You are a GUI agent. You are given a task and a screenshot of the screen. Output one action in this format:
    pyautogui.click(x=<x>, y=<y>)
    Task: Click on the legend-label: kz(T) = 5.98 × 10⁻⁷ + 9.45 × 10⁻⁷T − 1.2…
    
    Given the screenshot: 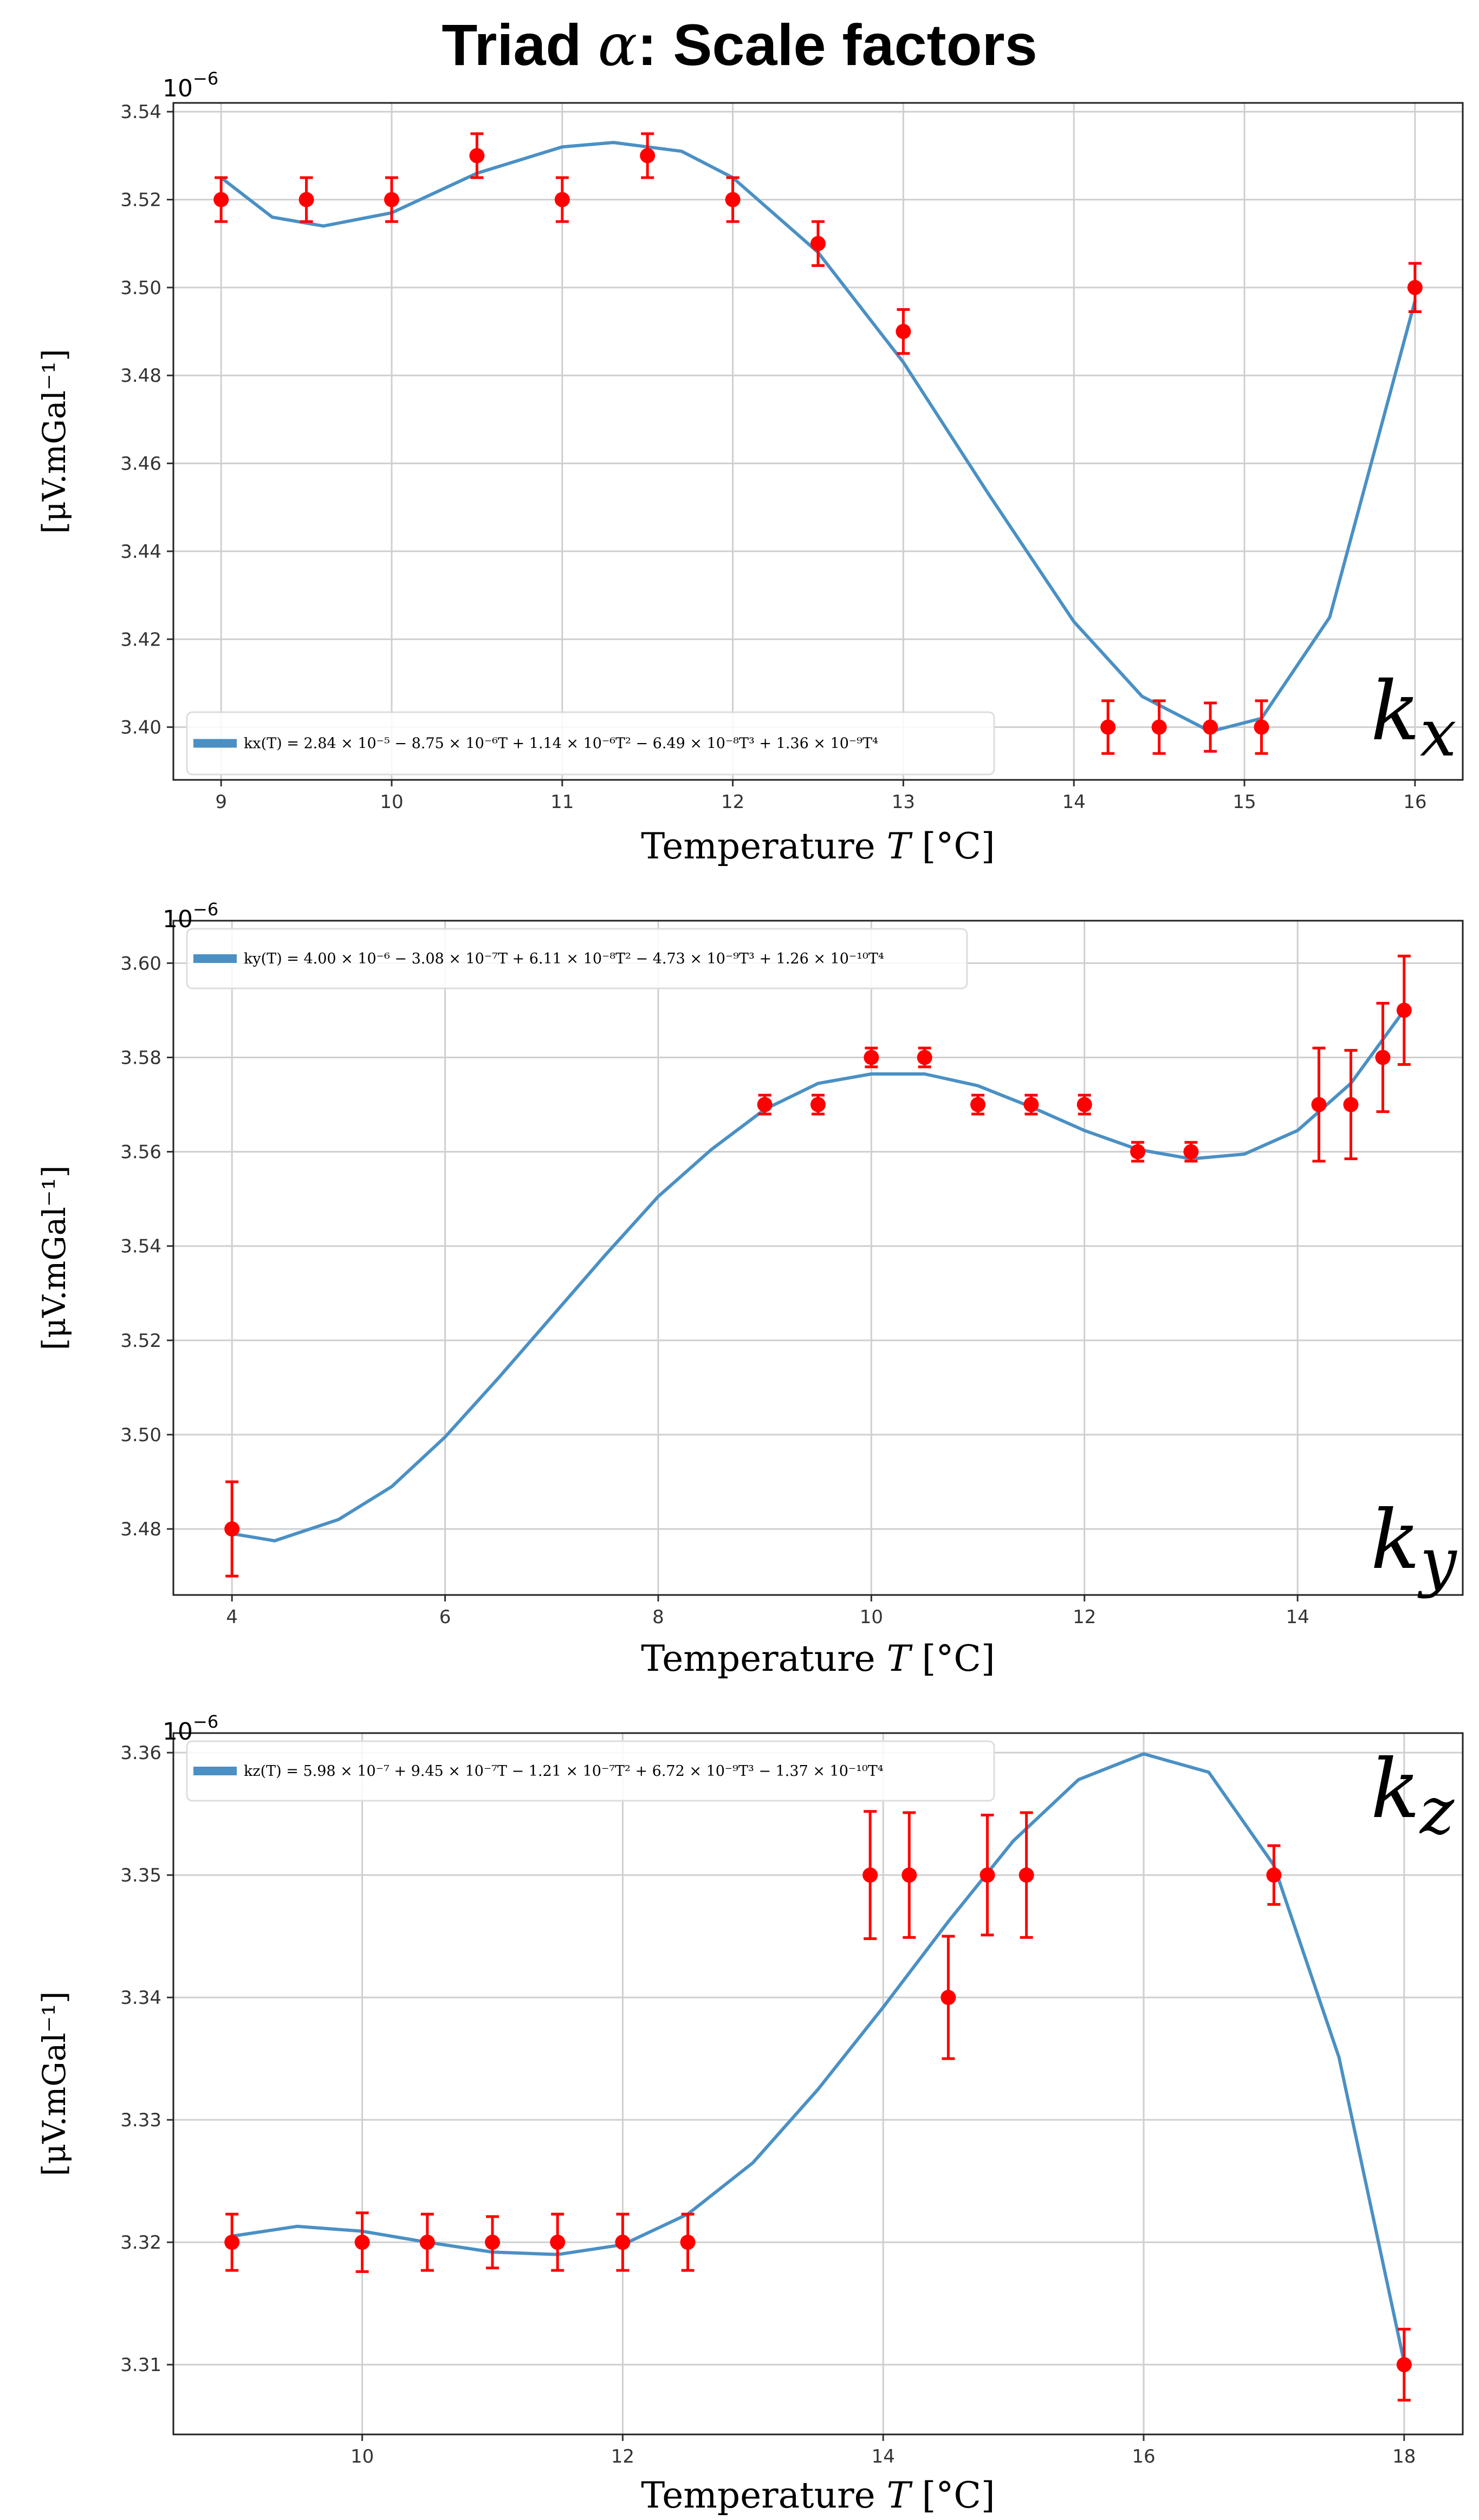 What is the action you would take?
    pyautogui.click(x=564, y=1771)
    